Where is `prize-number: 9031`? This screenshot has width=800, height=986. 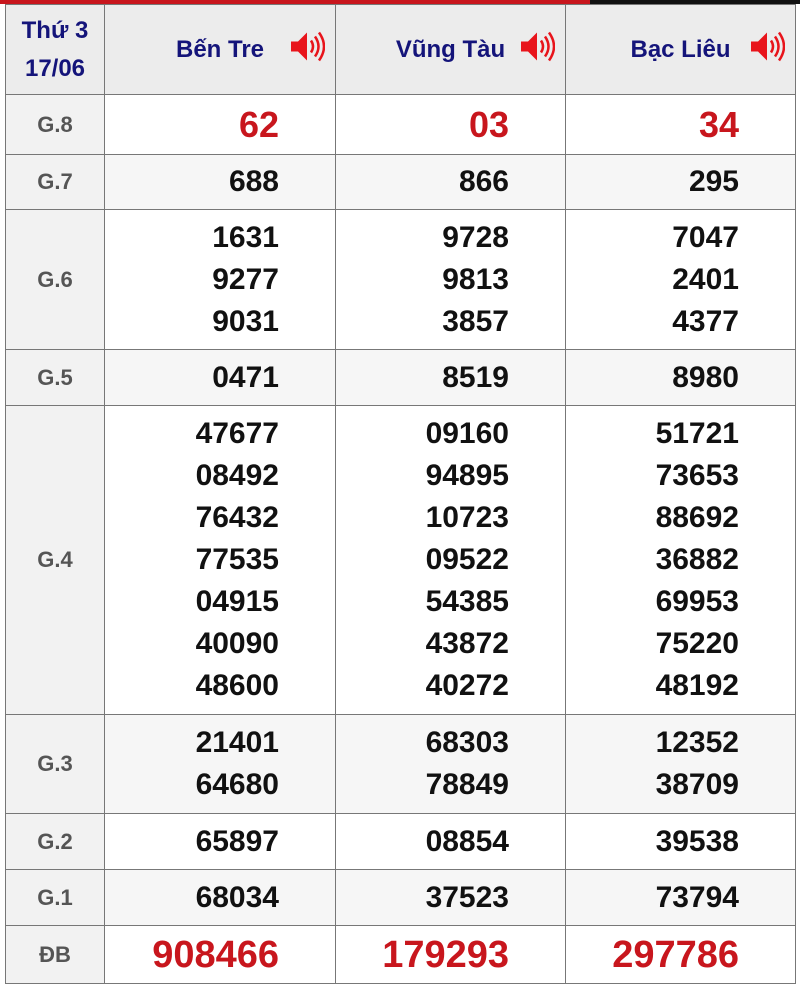
prize-number: 9031 is located at coordinates (245, 321).